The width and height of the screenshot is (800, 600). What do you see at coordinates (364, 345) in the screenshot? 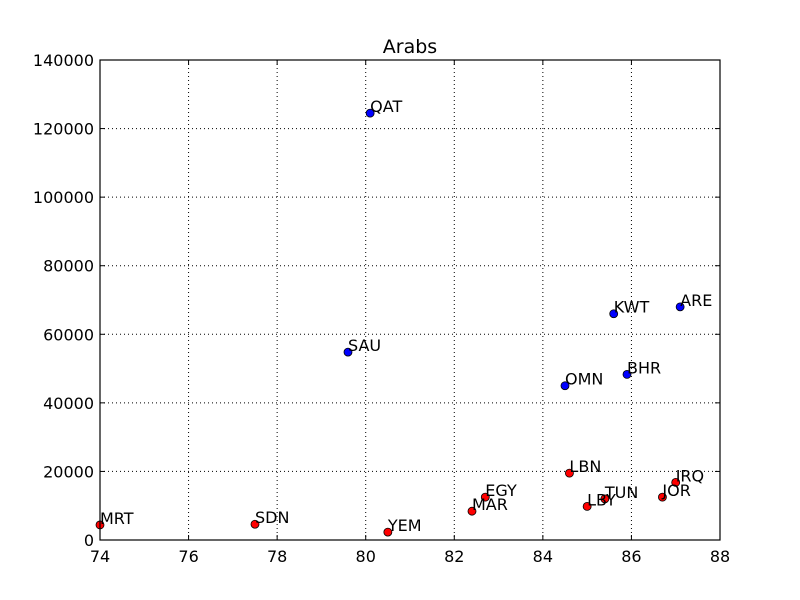
I see `point-label-sau: SAU` at bounding box center [364, 345].